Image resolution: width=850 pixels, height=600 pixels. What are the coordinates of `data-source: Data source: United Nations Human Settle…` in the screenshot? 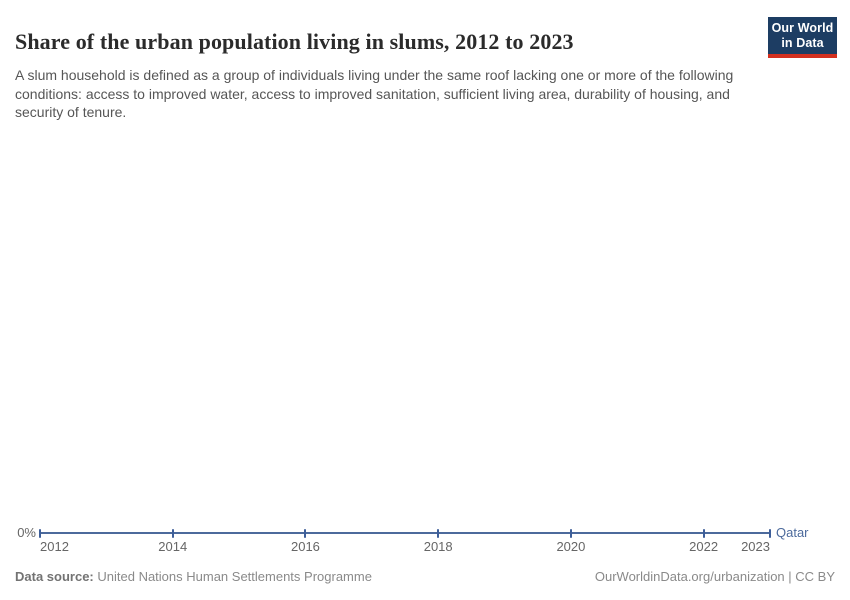 It's located at (193, 577).